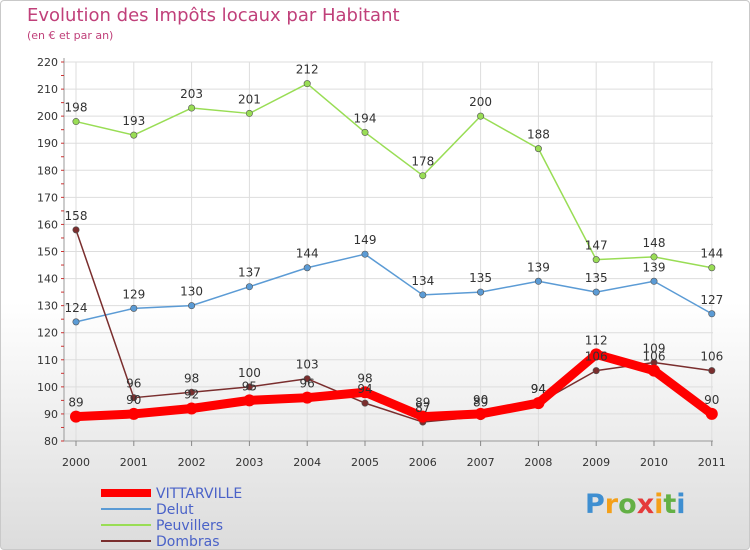 The width and height of the screenshot is (750, 550). I want to click on y-tick-label: 190, so click(47, 143).